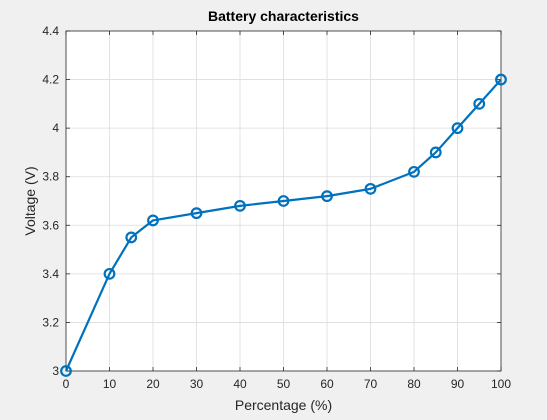 This screenshot has width=547, height=420. I want to click on x-tick-label: 40, so click(240, 384).